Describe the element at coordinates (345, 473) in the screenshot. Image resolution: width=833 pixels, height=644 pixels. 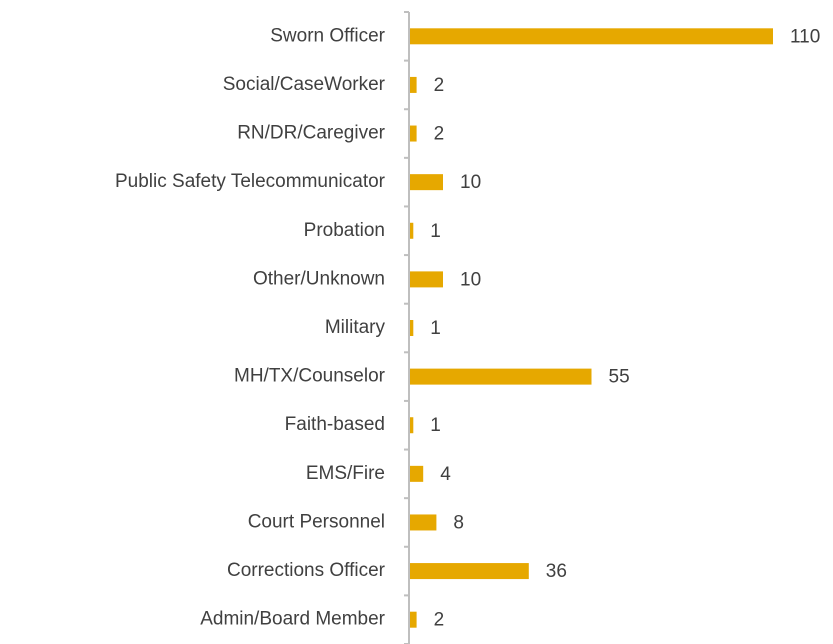
I see `category-label: EMS/Fire` at that location.